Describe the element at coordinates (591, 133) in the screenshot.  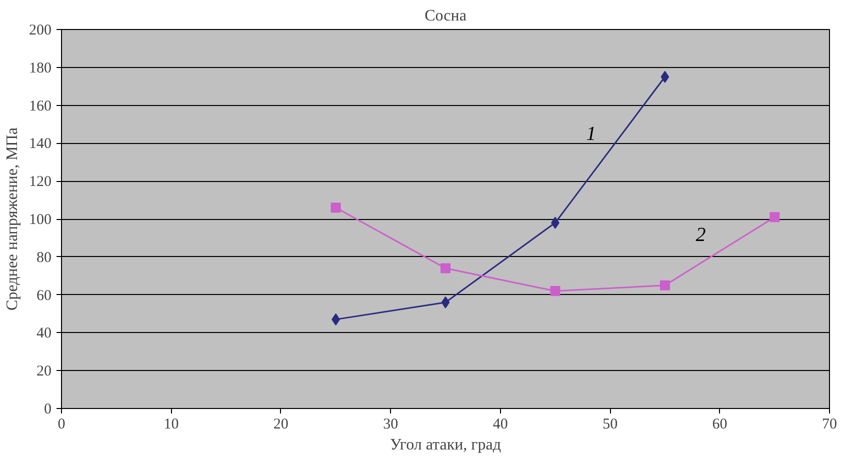
I see `series-label: 1` at that location.